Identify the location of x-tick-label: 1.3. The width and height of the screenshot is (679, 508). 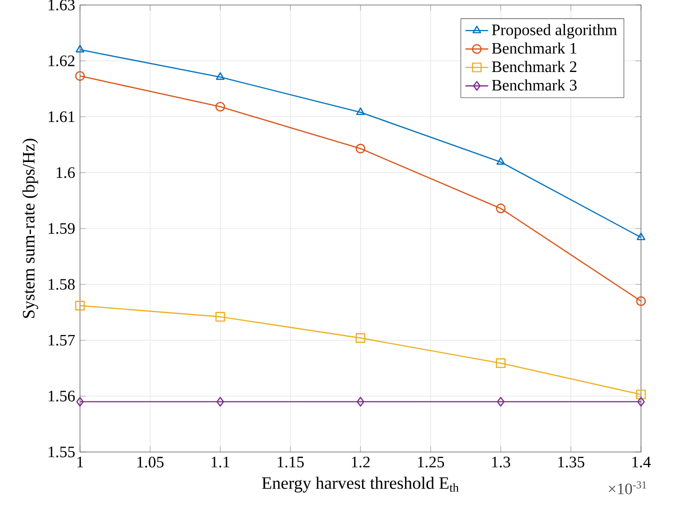
(501, 462).